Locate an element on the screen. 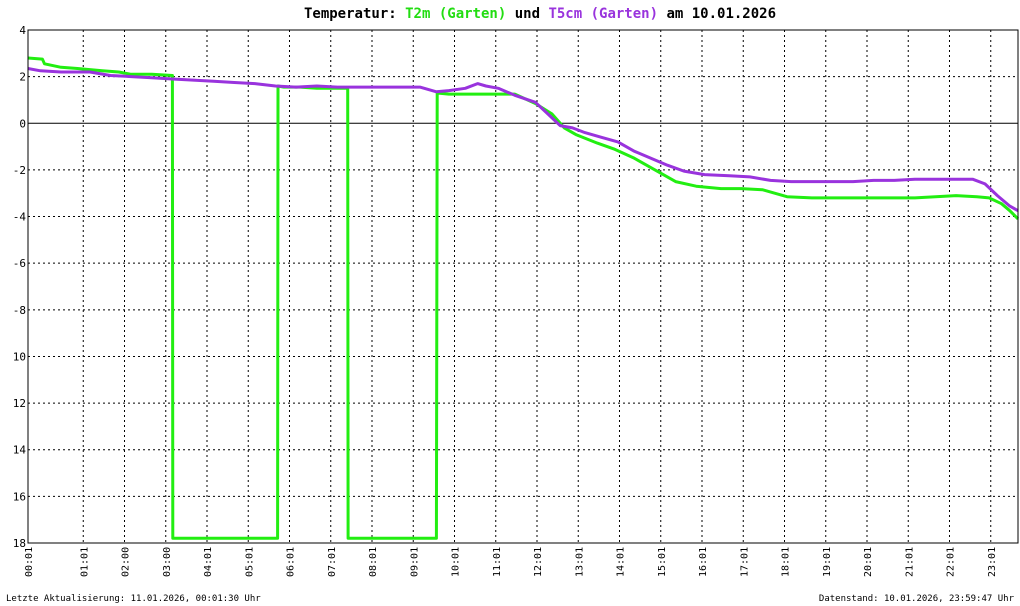 This screenshot has width=1020, height=606. y-tick-label: 2 is located at coordinates (22, 77).